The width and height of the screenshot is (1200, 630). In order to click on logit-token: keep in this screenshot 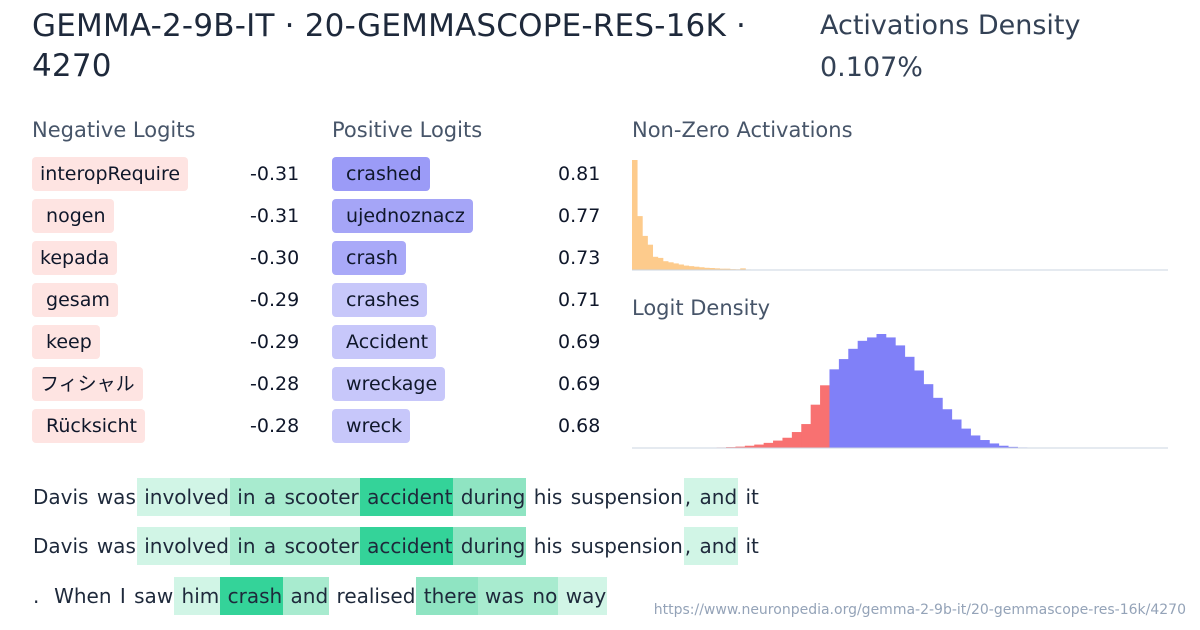, I will do `click(66, 342)`.